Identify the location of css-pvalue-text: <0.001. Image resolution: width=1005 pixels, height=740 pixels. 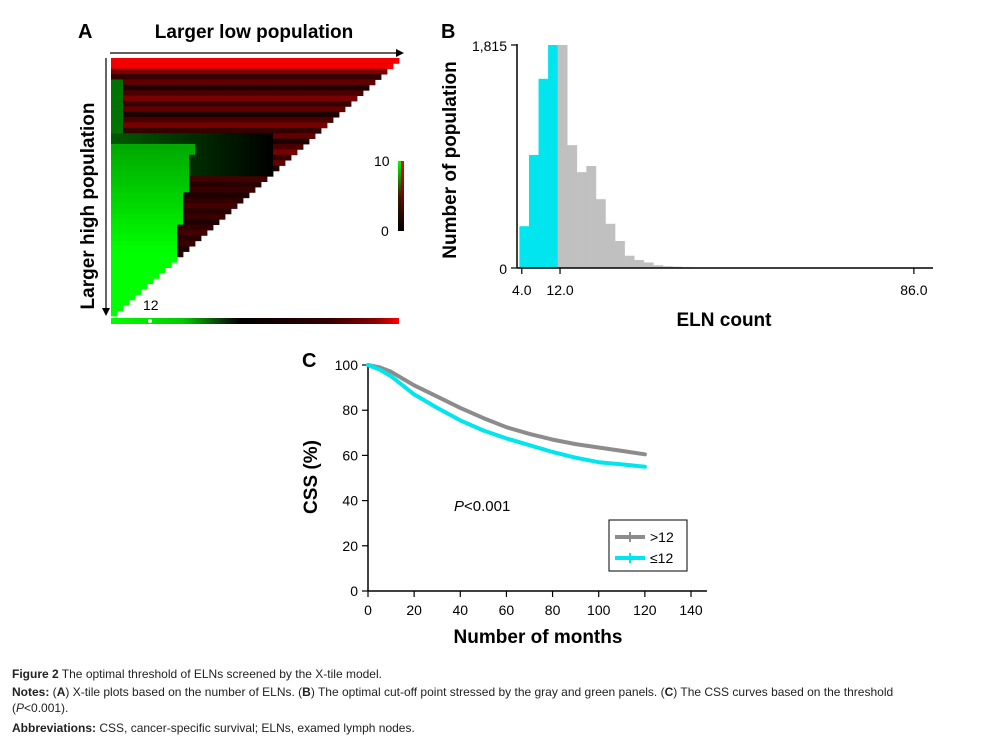
(487, 506).